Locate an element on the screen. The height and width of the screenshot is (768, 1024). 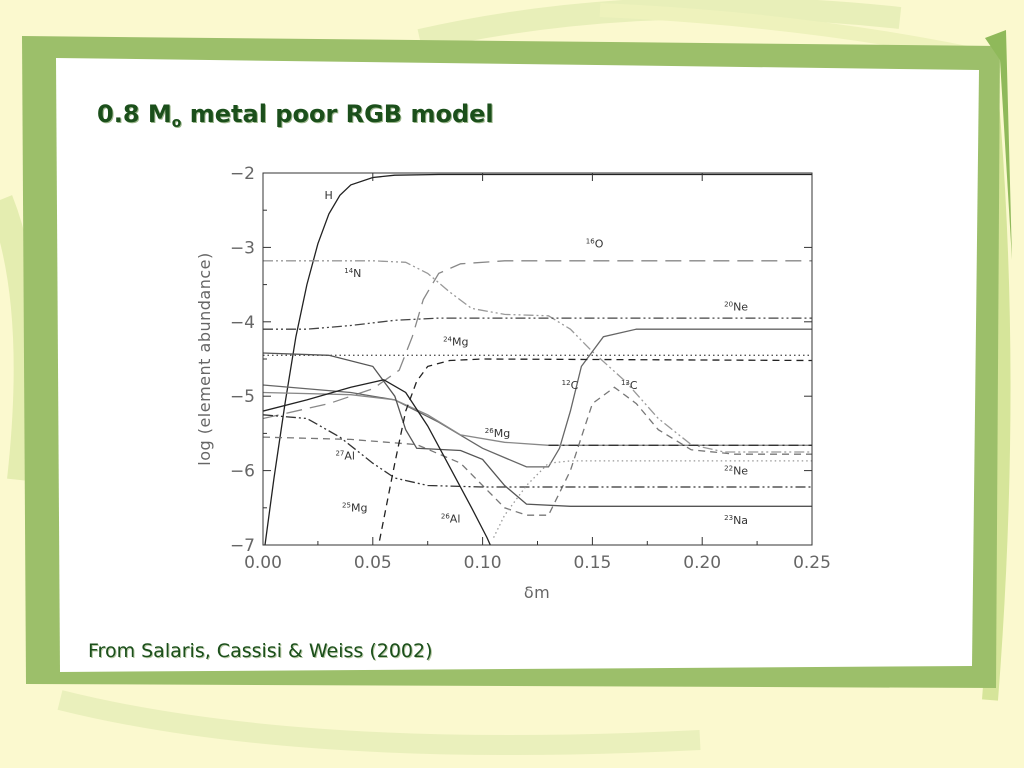
slide-title: 0.8 Mo metal poor RGB model is located at coordinates (295, 115).